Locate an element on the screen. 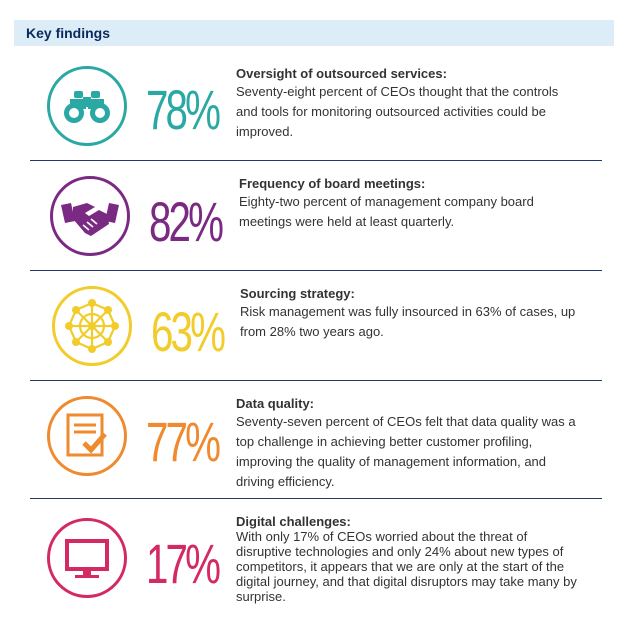 The width and height of the screenshot is (628, 619). text-line: driving efficiency. is located at coordinates (285, 481).